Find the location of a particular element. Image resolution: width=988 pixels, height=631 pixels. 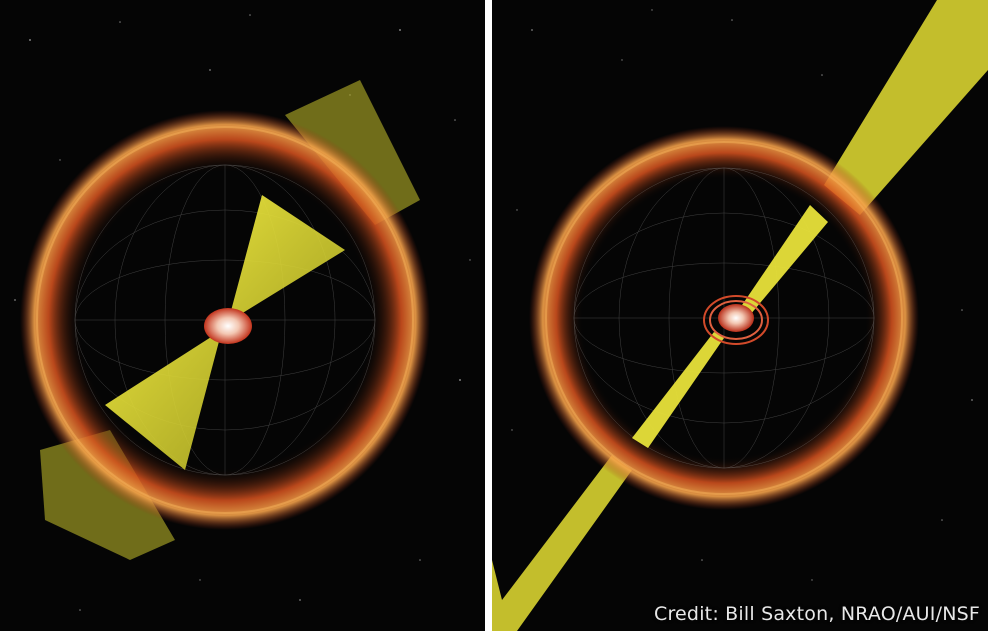

image-credit: Credit: Bill Saxton, NRAO/AUI/NSF is located at coordinates (816, 614).